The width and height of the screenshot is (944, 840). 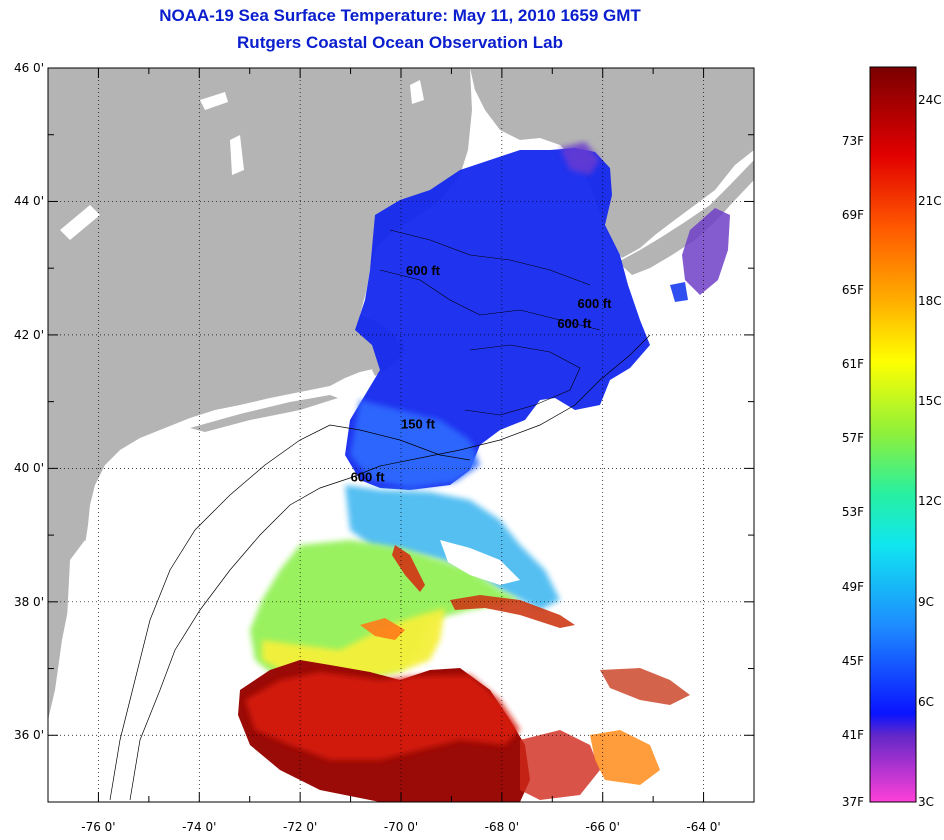 What do you see at coordinates (490, 300) in the screenshot?
I see `contour-line-600ft-gulf` at bounding box center [490, 300].